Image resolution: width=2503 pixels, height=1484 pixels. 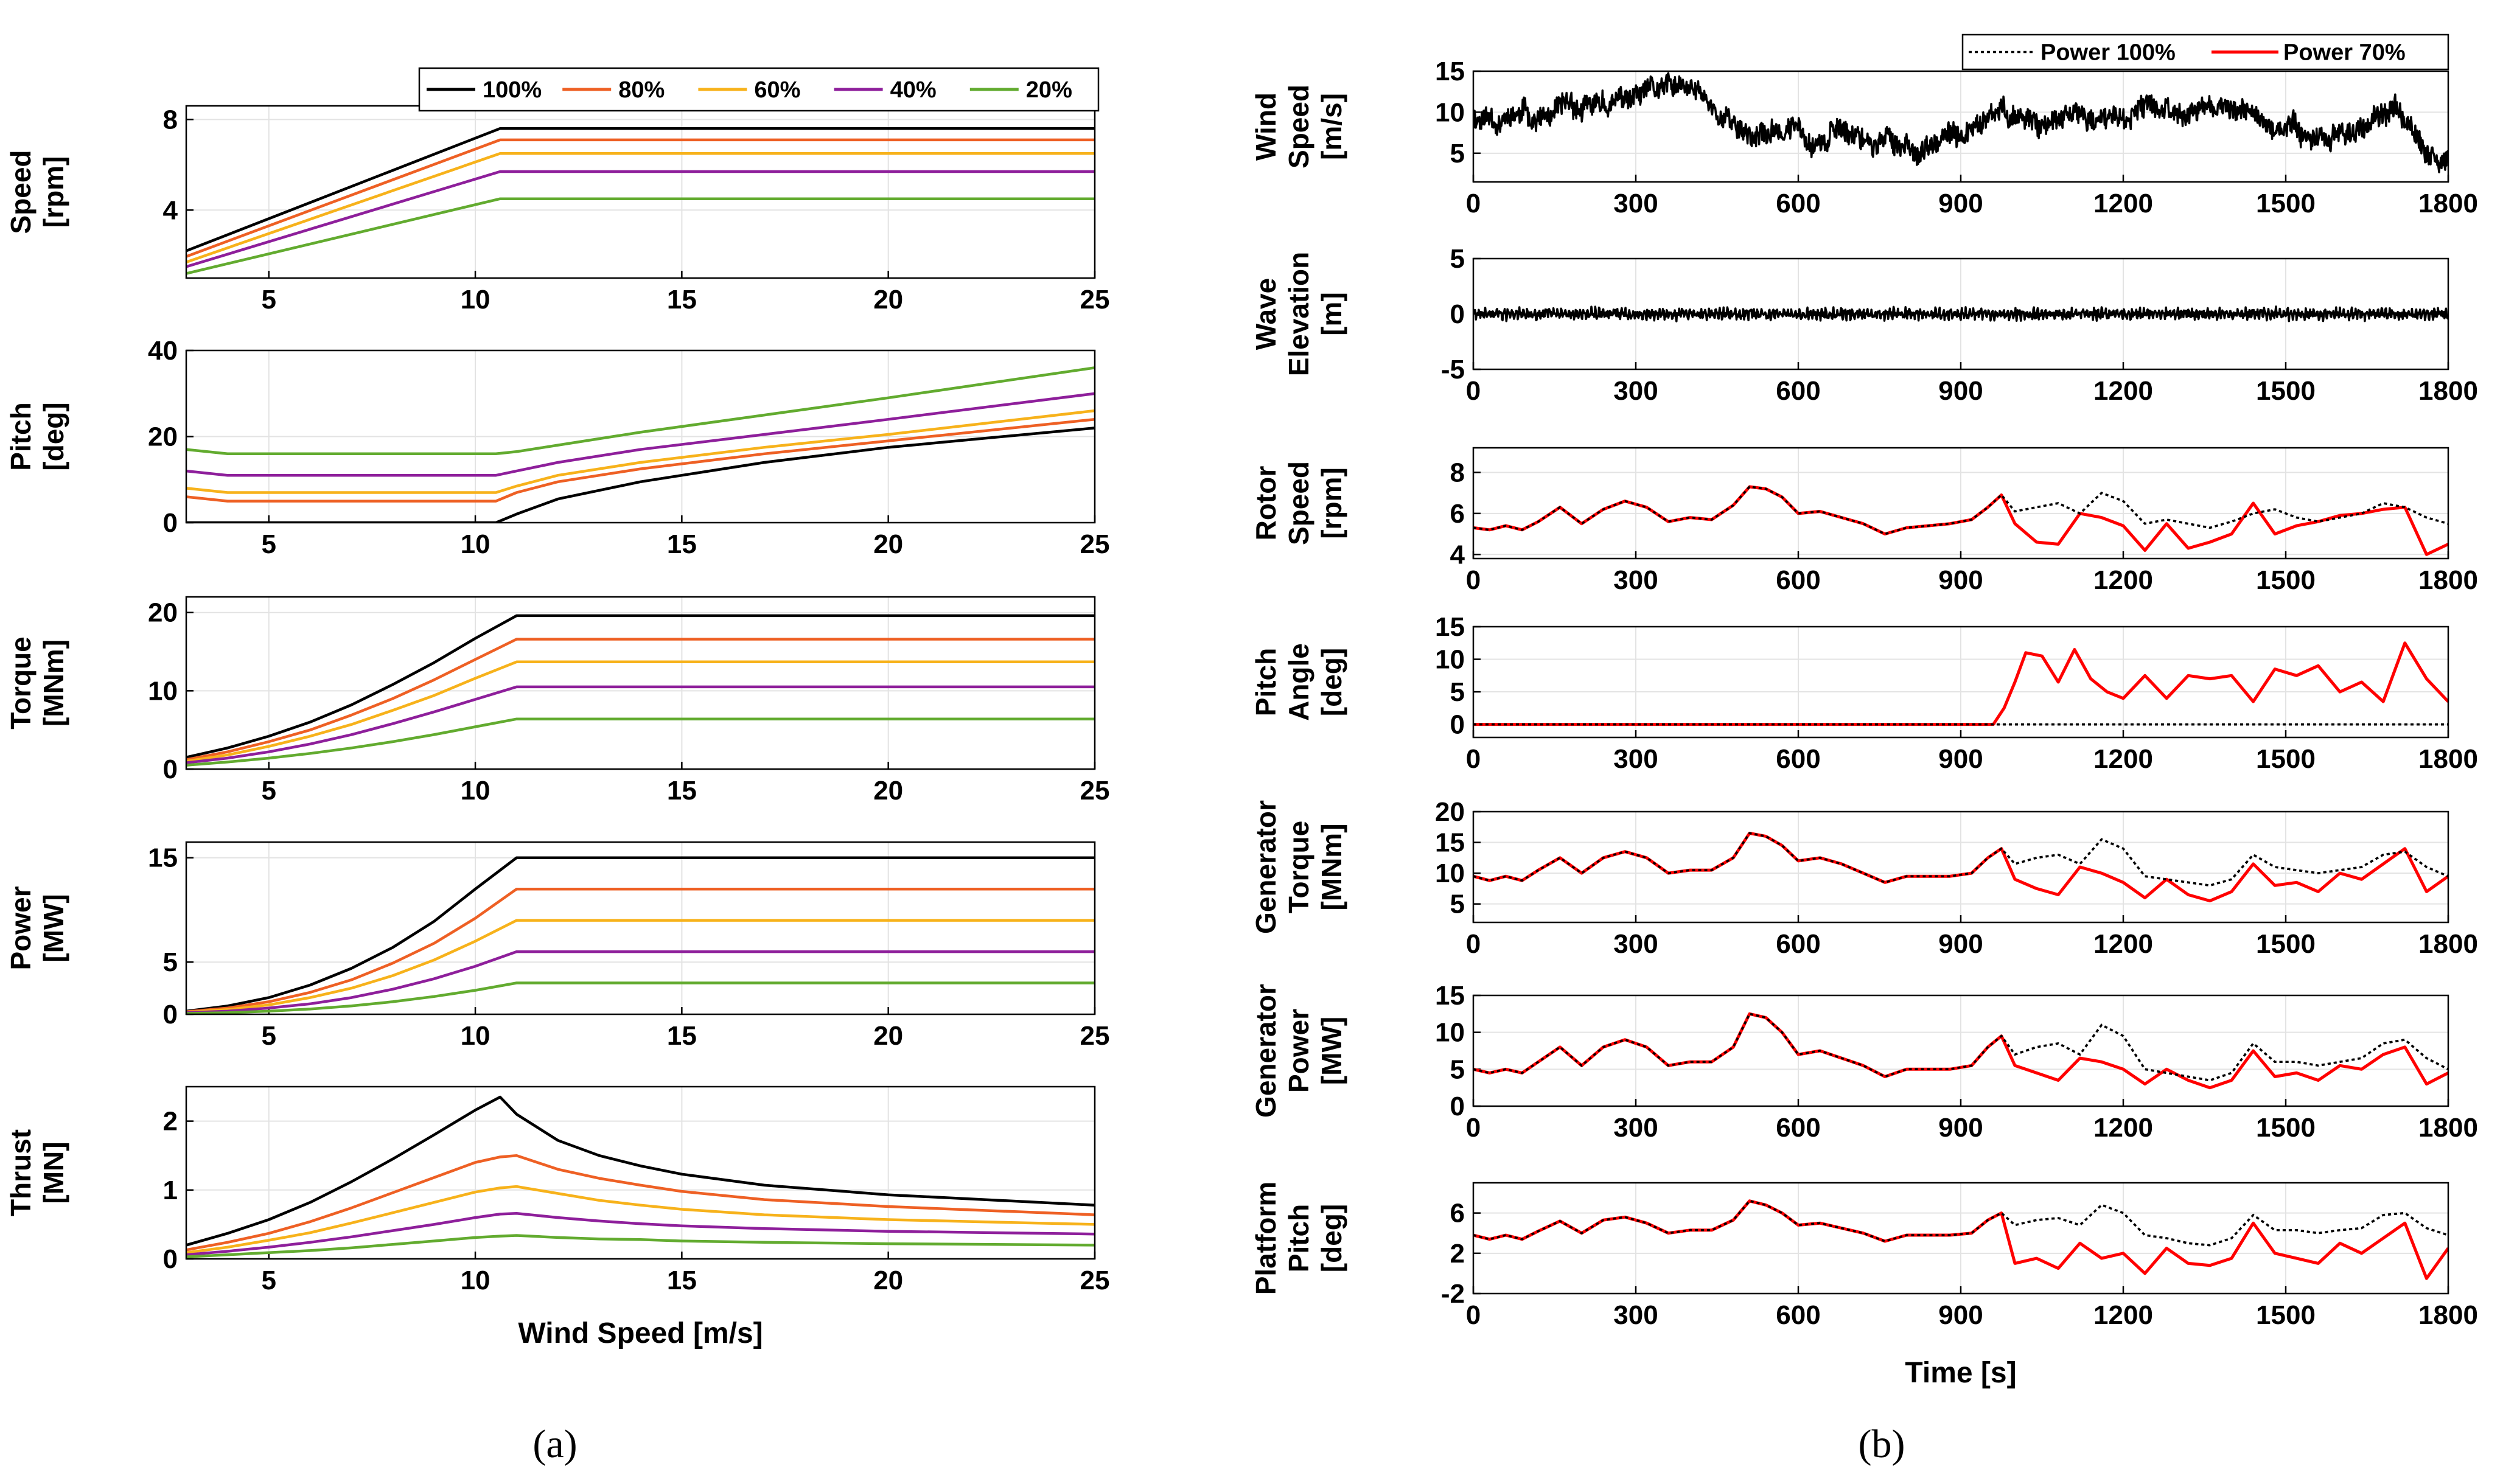 What do you see at coordinates (682, 544) in the screenshot?
I see `a-sub2-xtick-label-15: 15` at bounding box center [682, 544].